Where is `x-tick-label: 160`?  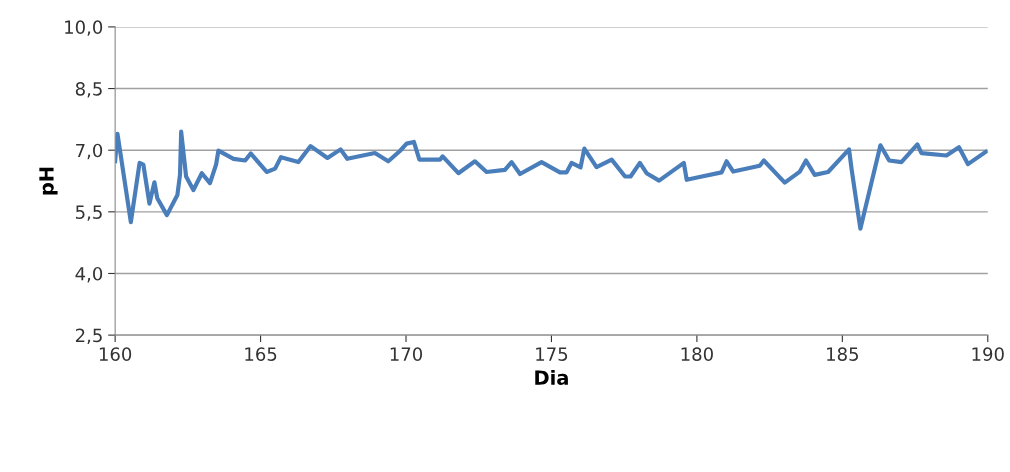
x-tick-label: 160 is located at coordinates (115, 354).